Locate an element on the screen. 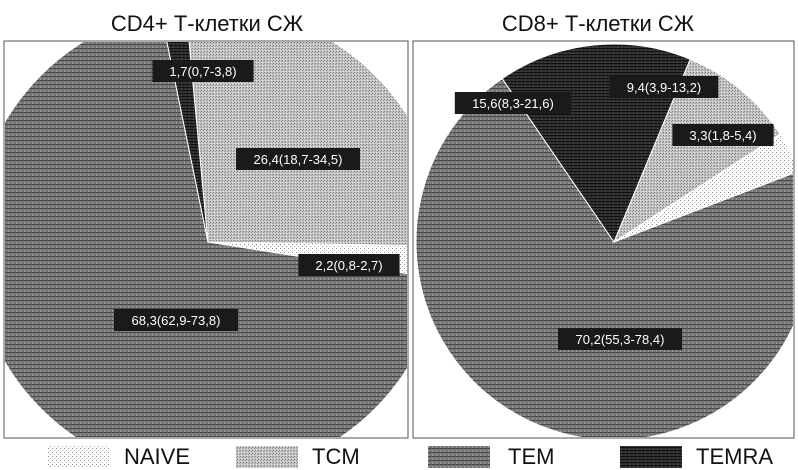 This screenshot has width=798, height=470. legend-swatch-naive is located at coordinates (79, 457).